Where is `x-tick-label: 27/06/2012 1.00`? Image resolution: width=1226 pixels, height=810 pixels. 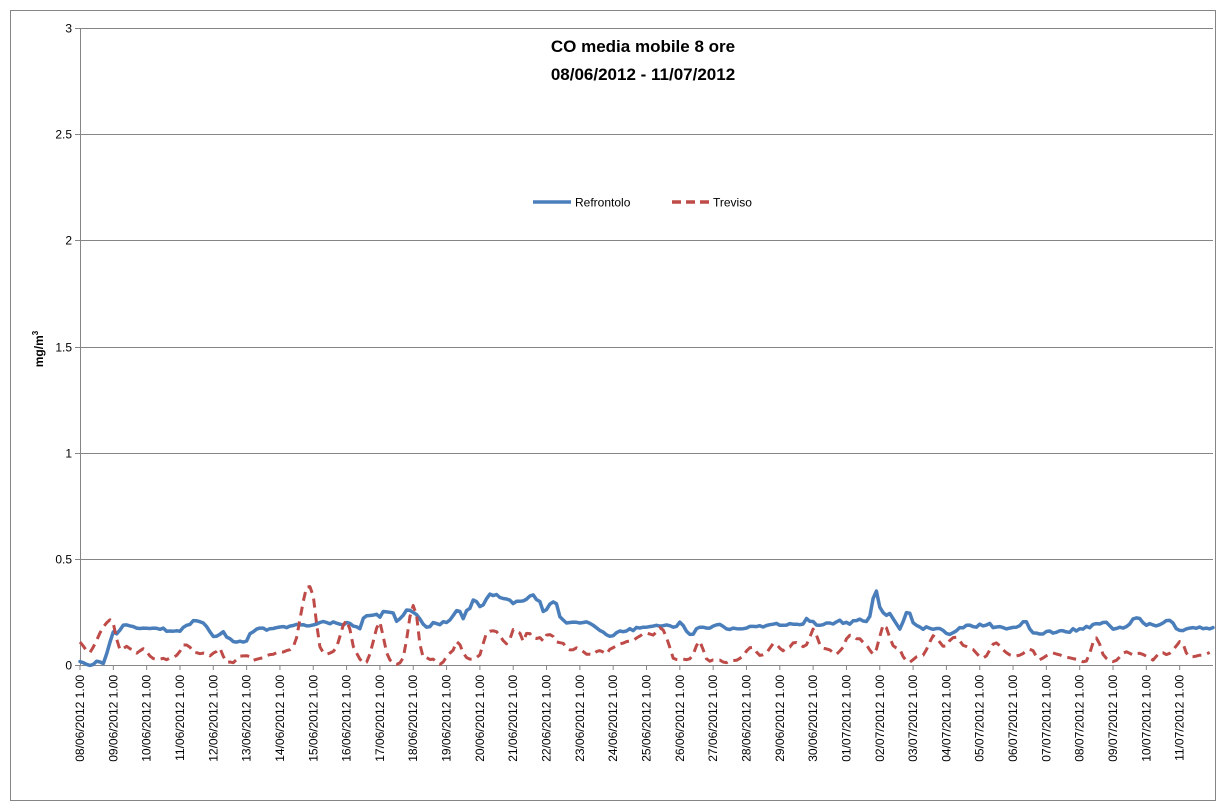
x-tick-label: 27/06/2012 1.00 is located at coordinates (713, 718).